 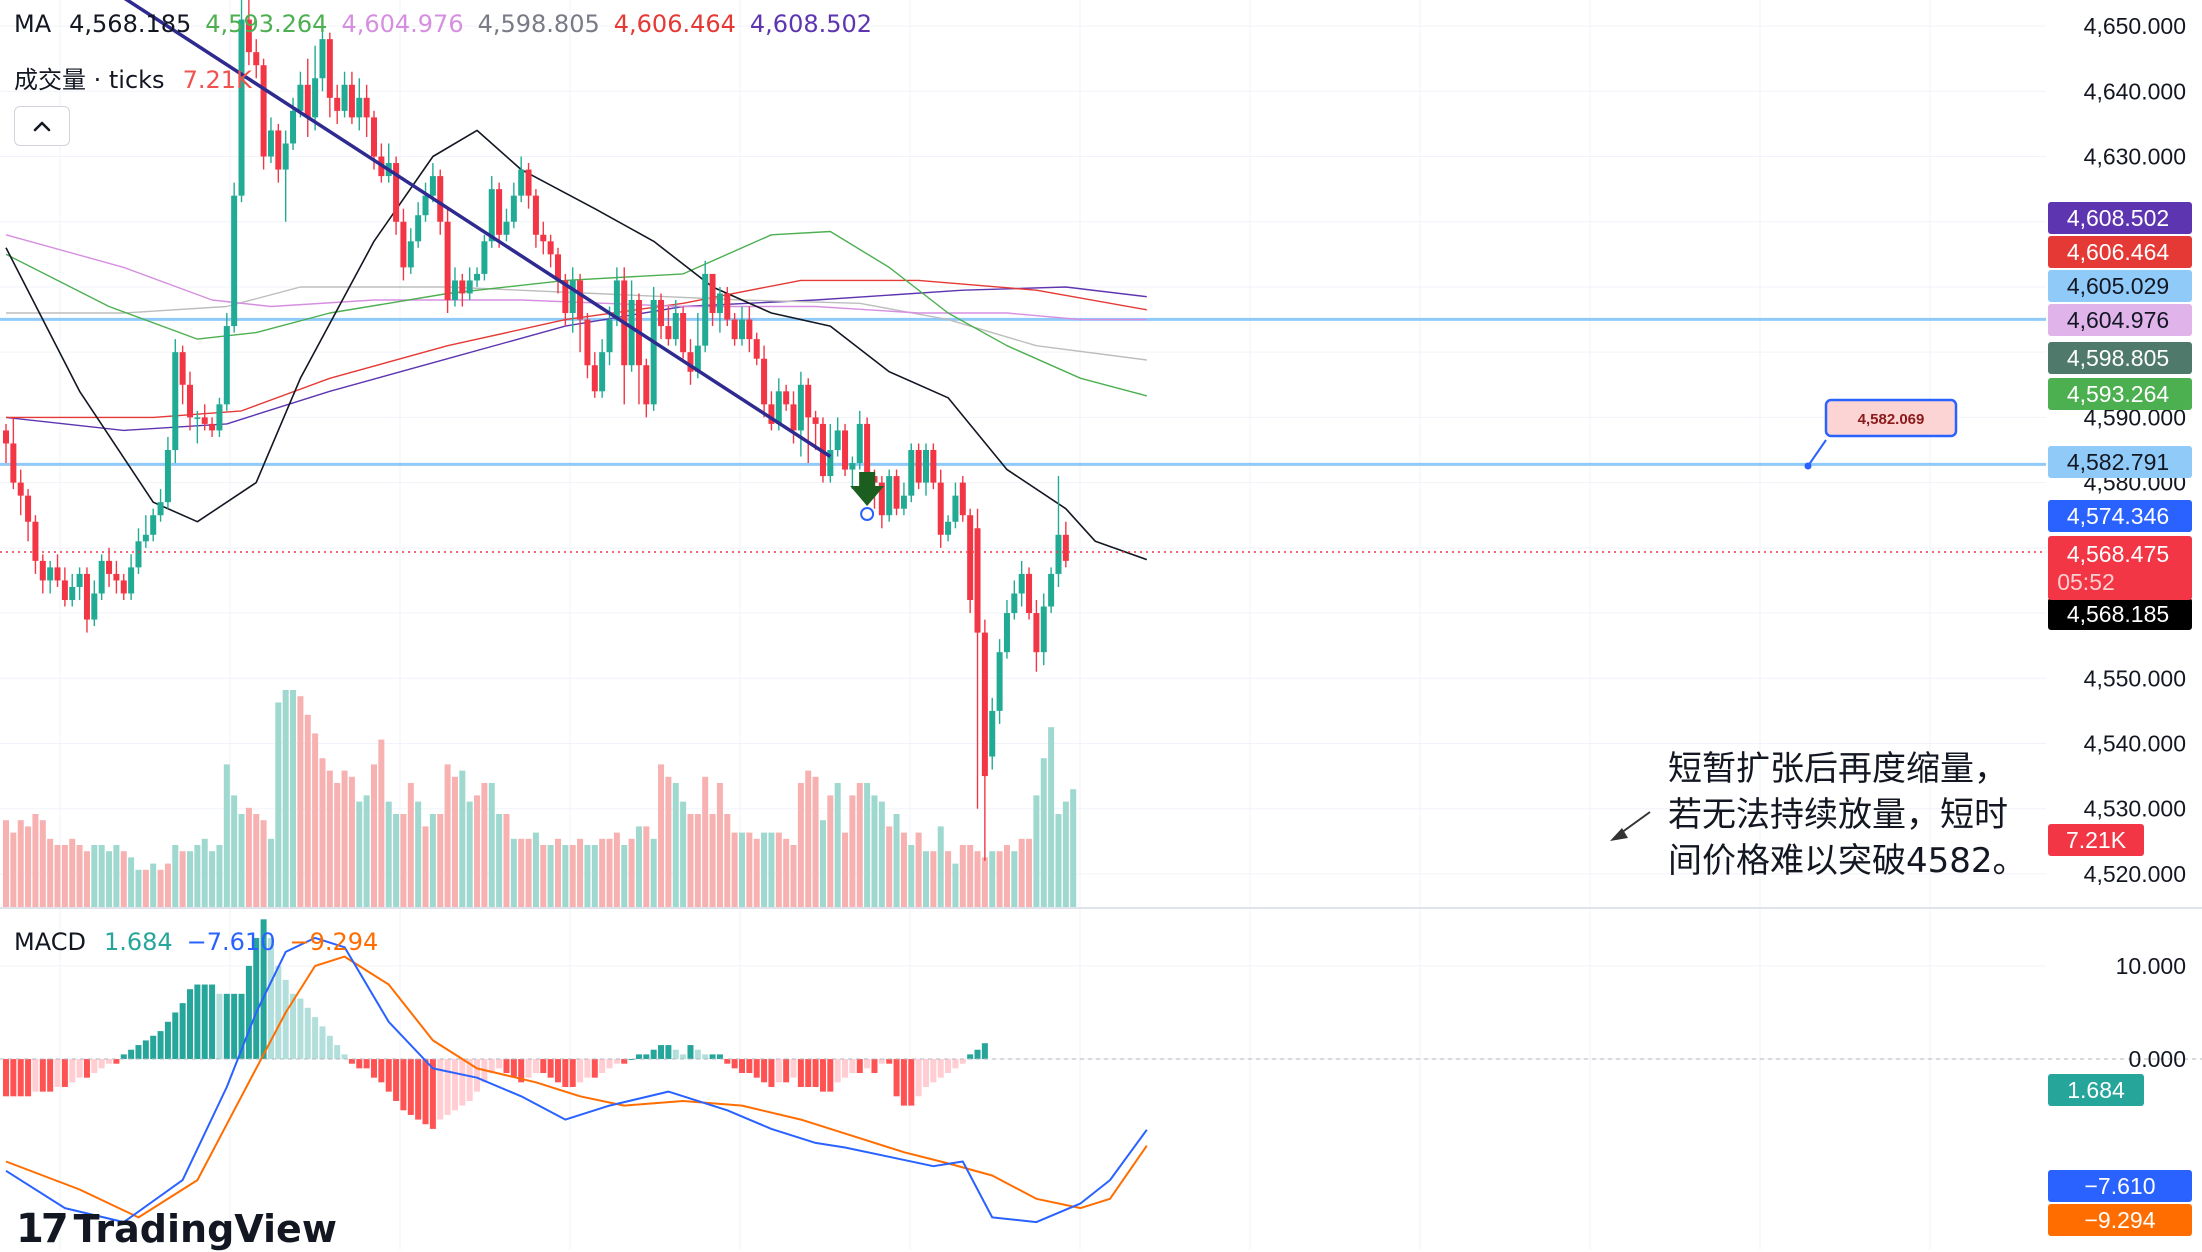 I want to click on callout-box, so click(x=1891, y=418).